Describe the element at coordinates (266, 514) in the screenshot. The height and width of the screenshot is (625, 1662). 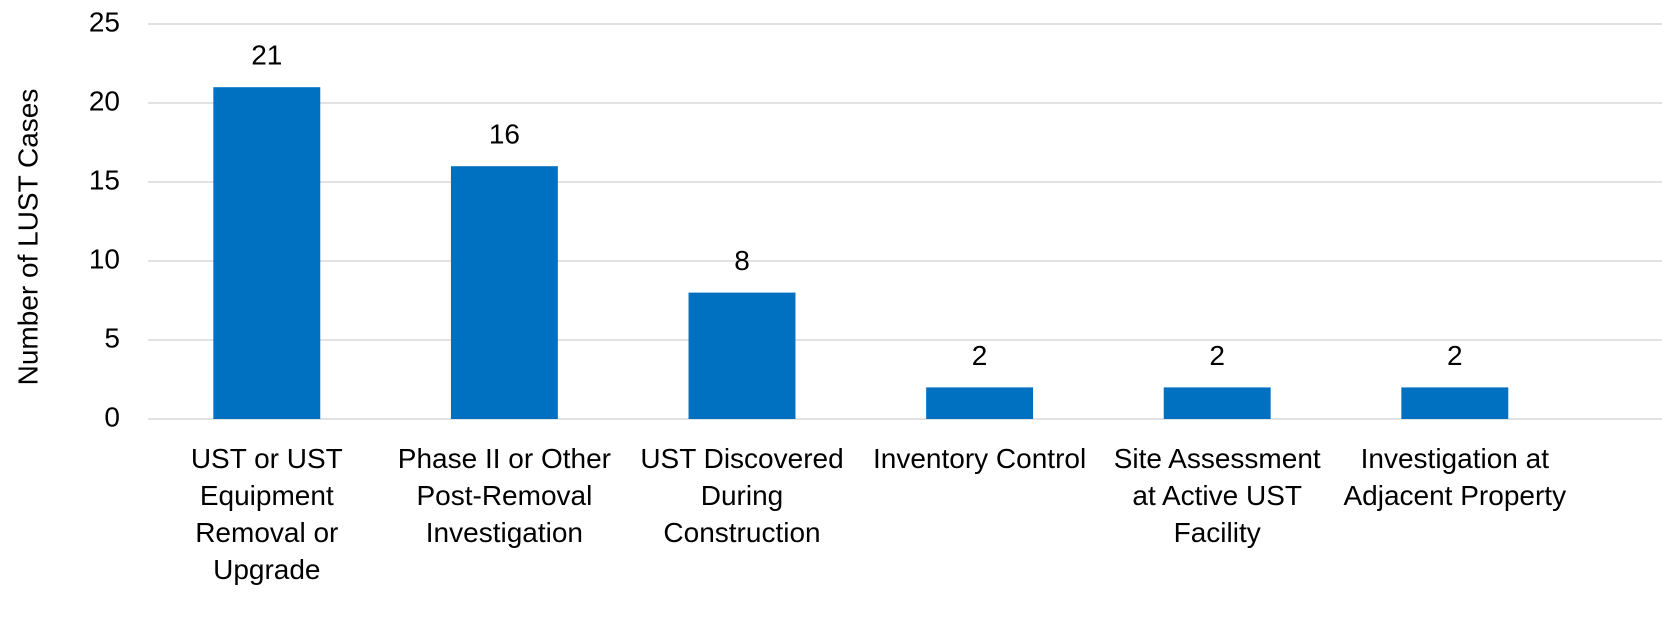
I see `x-tick-label: UST or UST Equipment Removal or Upgrade` at that location.